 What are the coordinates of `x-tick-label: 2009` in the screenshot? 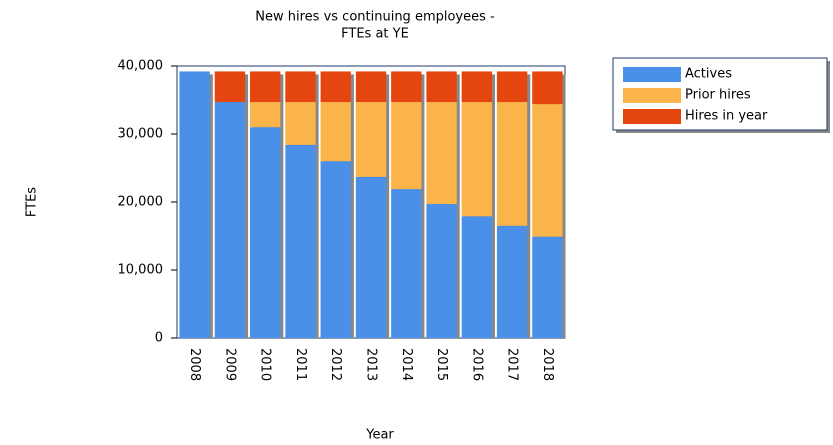 It's located at (229, 364).